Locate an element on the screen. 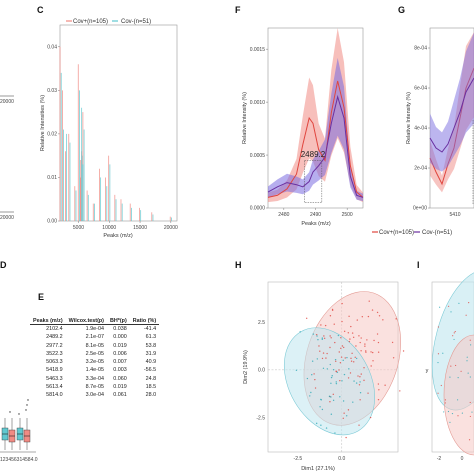 This screenshot has width=474, height=474. table-row: 5814.0 3.0e-04 0.061 28.0 is located at coordinates (94, 395).